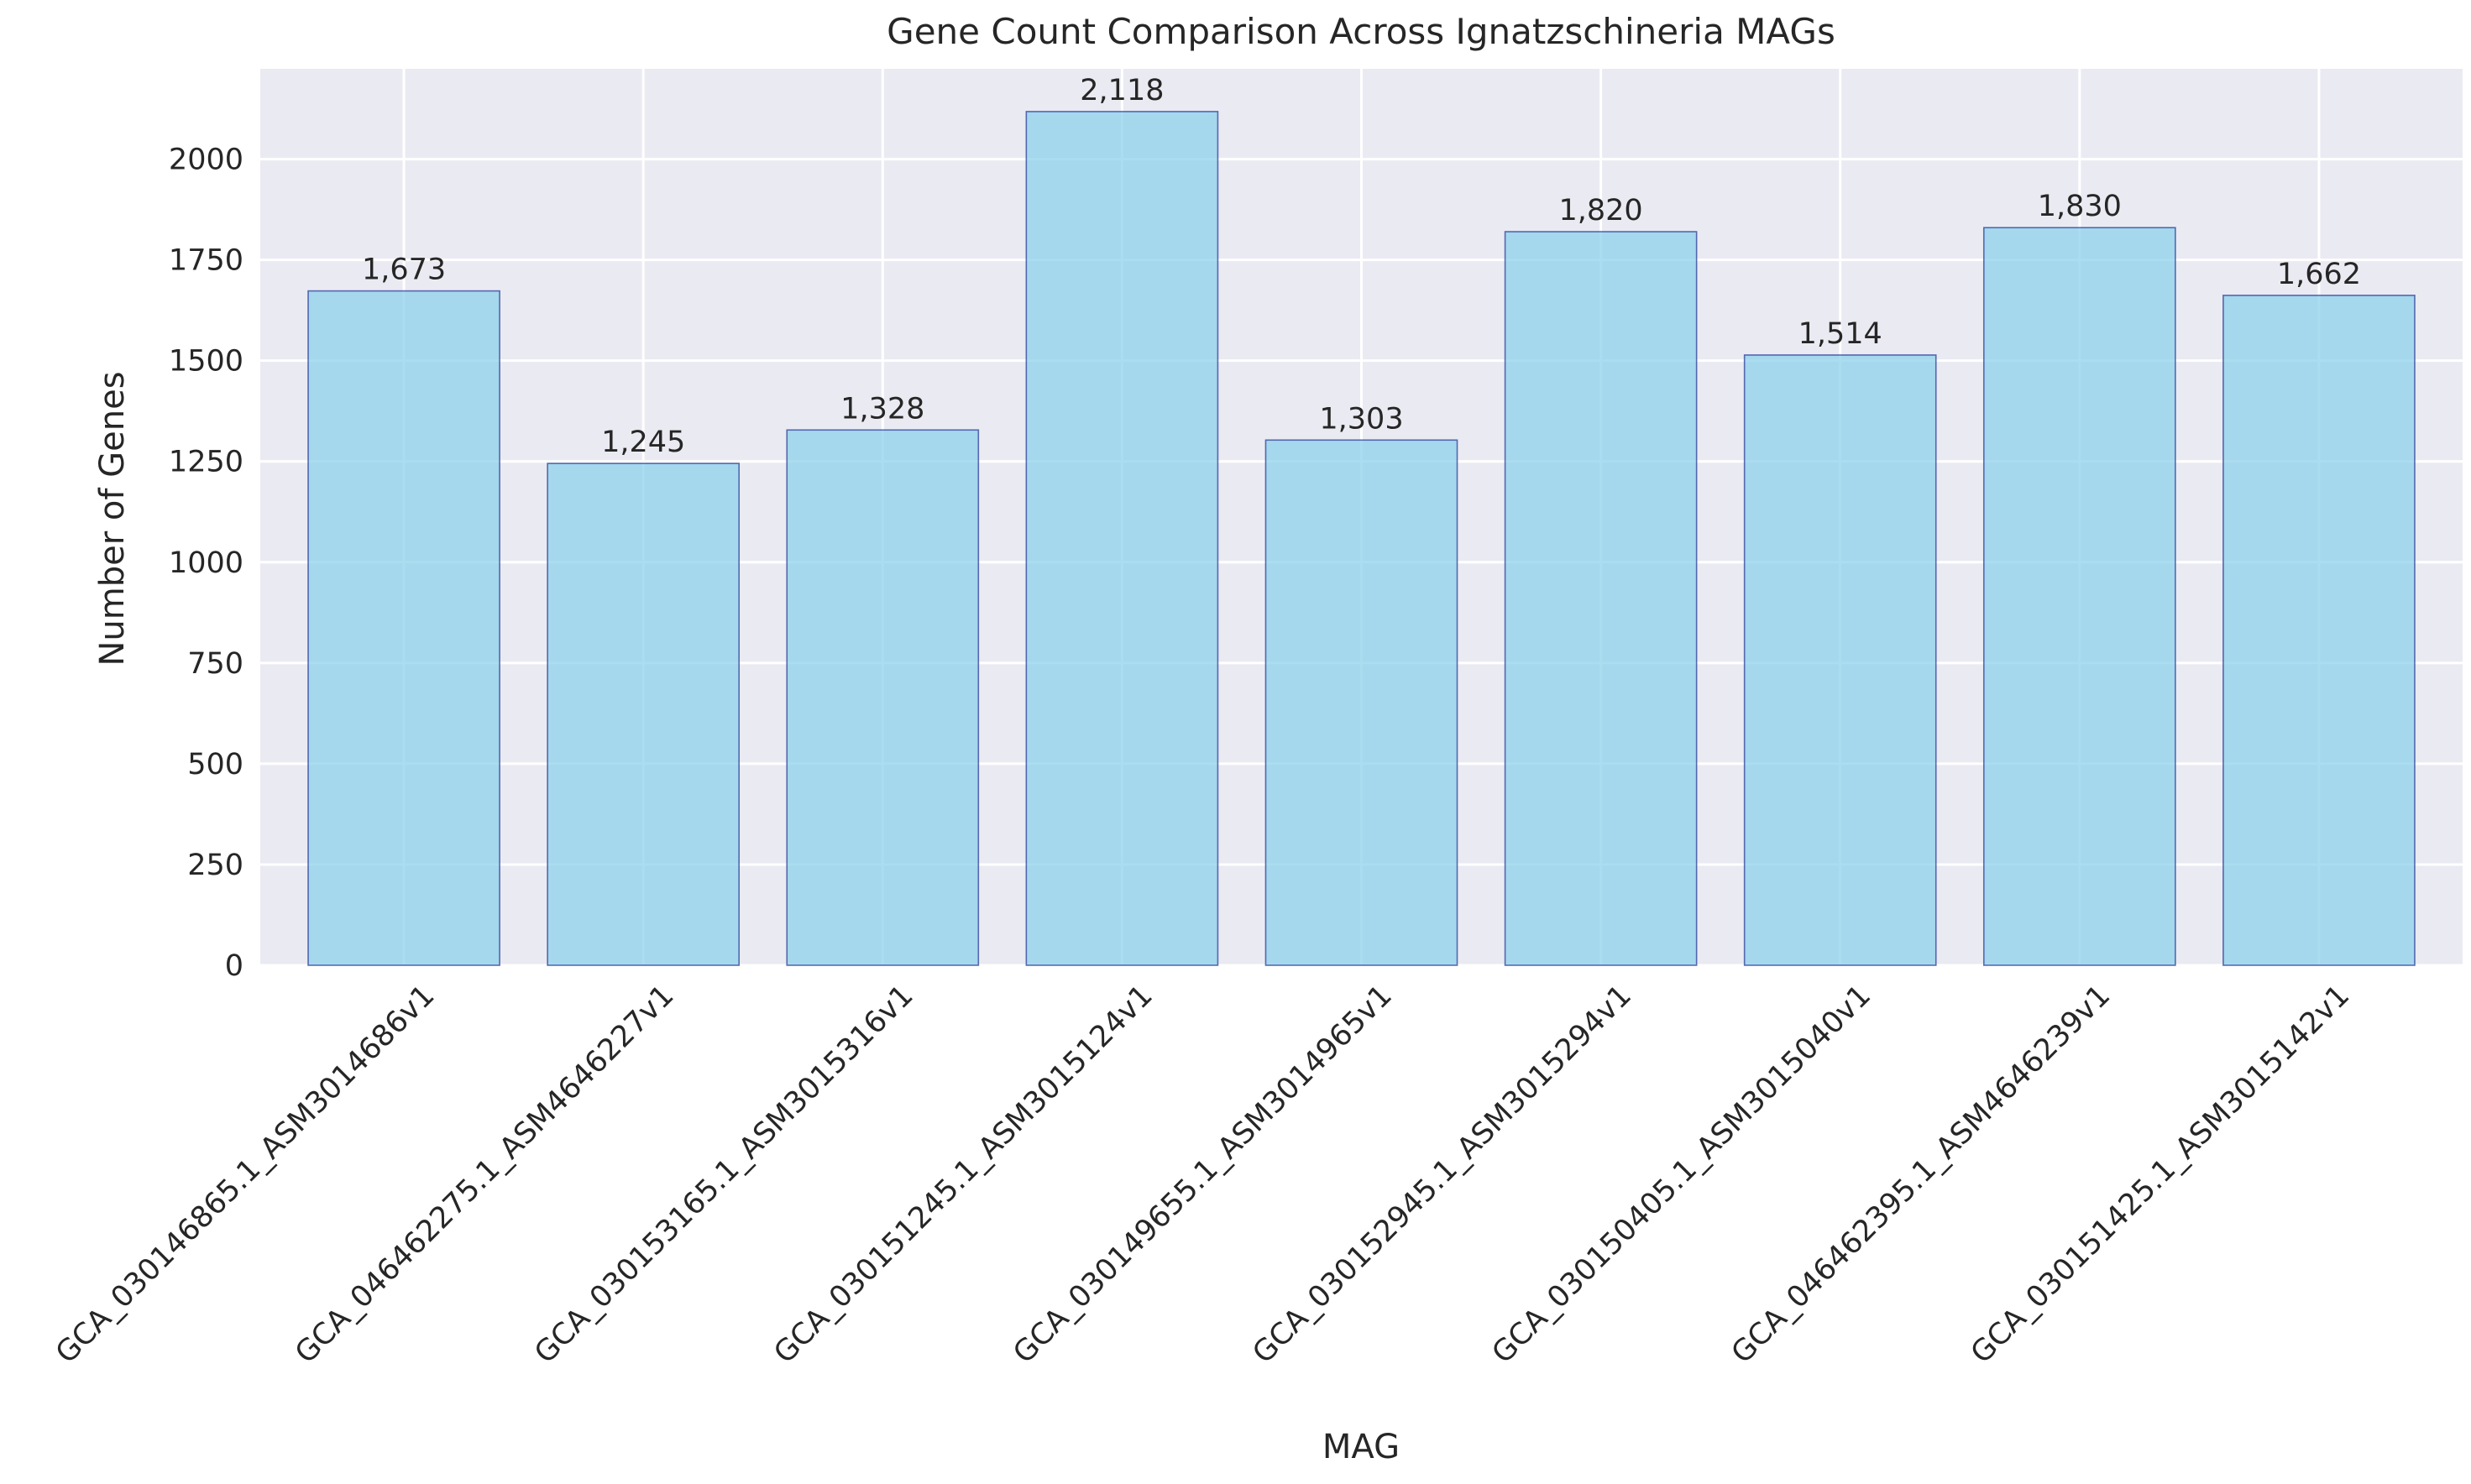  What do you see at coordinates (1840, 334) in the screenshot?
I see `bar-value-label-6: 1,514` at bounding box center [1840, 334].